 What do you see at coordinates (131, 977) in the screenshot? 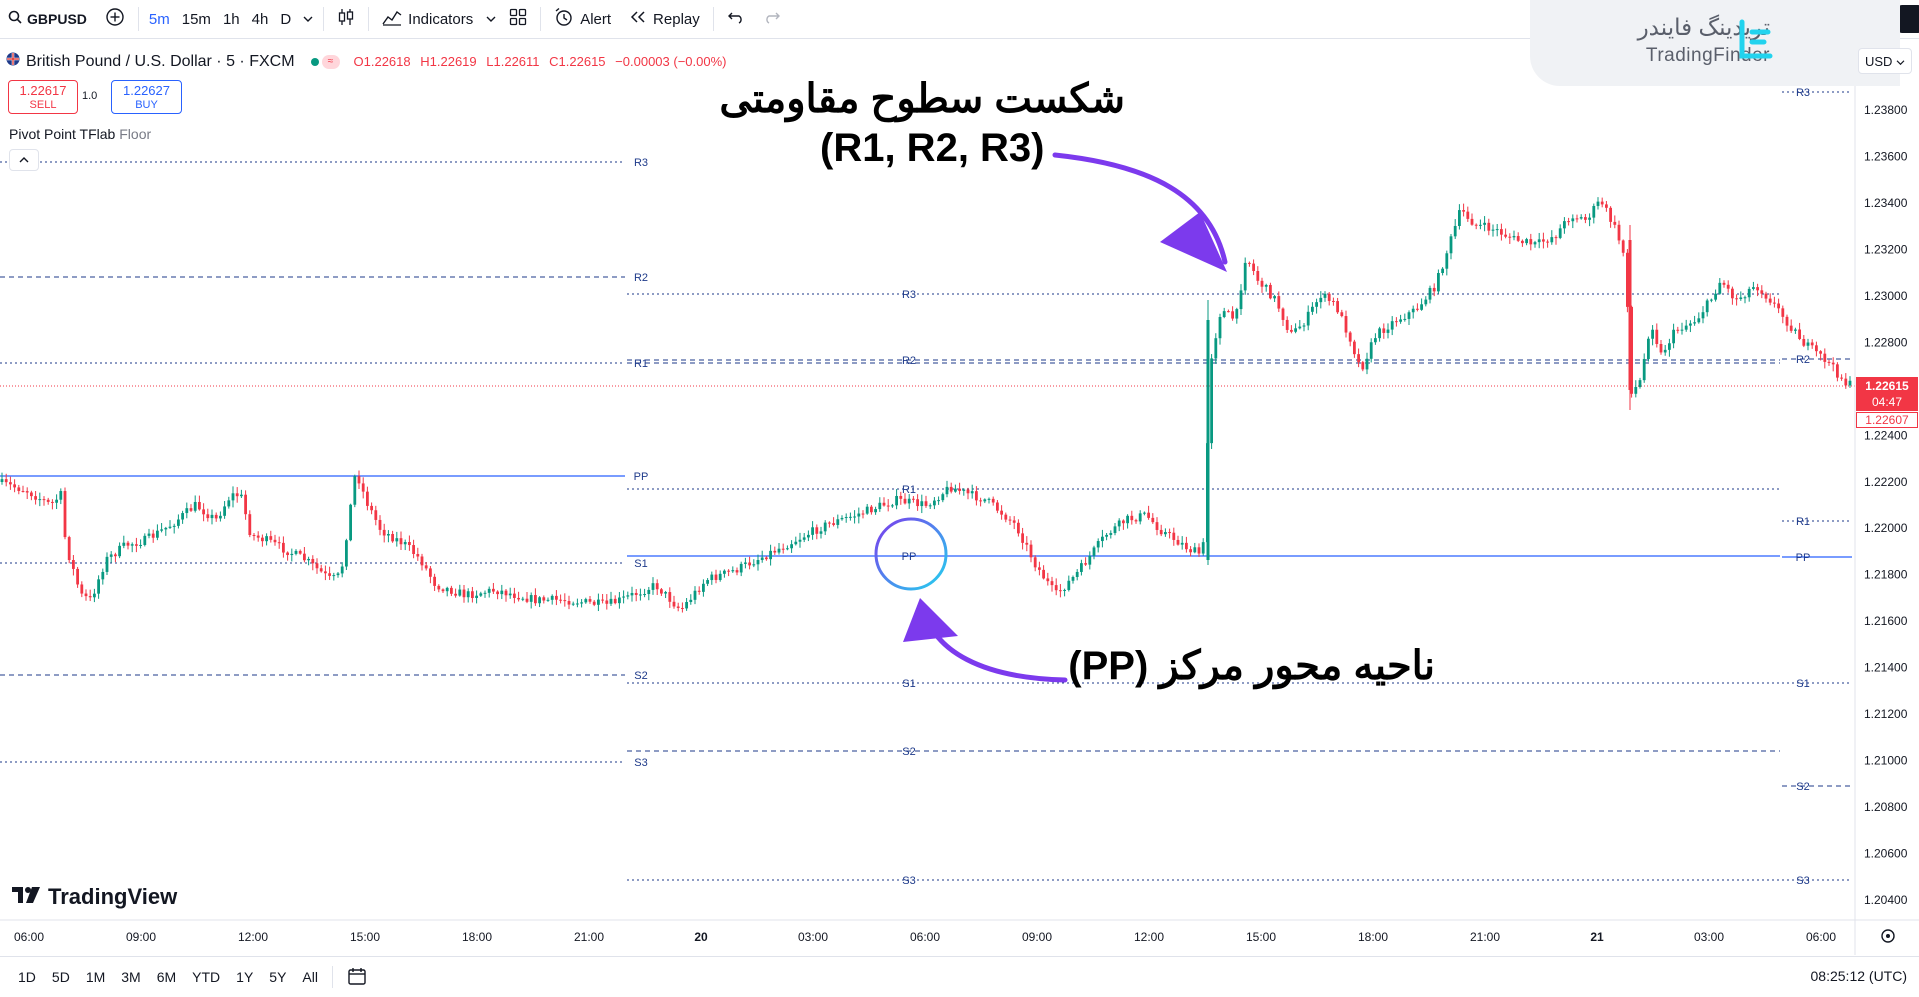
I see `range-3m: 3M` at bounding box center [131, 977].